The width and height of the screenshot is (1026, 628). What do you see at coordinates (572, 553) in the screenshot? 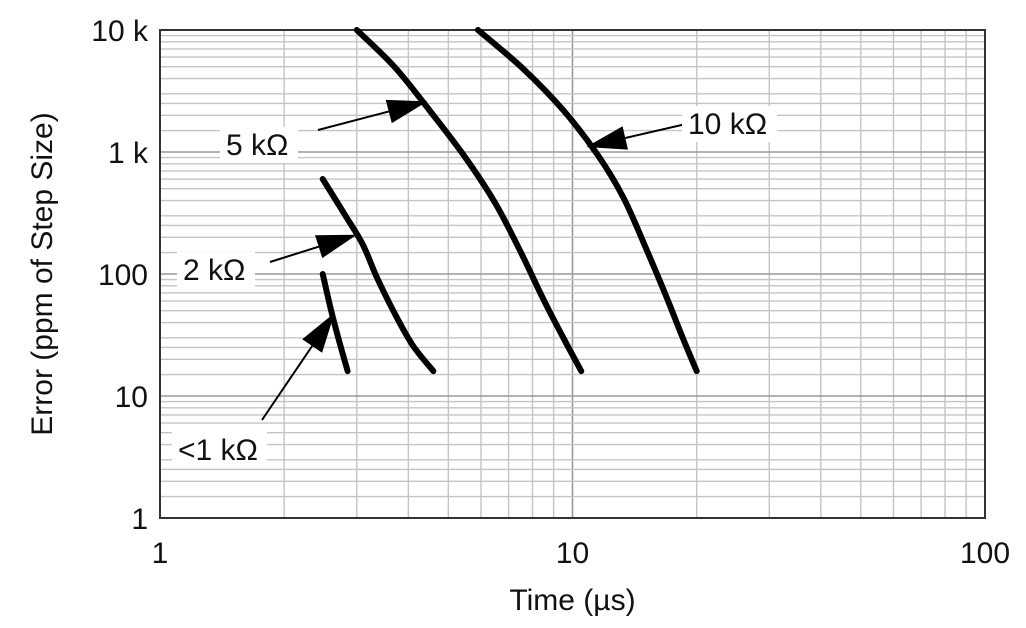
I see `x-tick-label: 10` at bounding box center [572, 553].